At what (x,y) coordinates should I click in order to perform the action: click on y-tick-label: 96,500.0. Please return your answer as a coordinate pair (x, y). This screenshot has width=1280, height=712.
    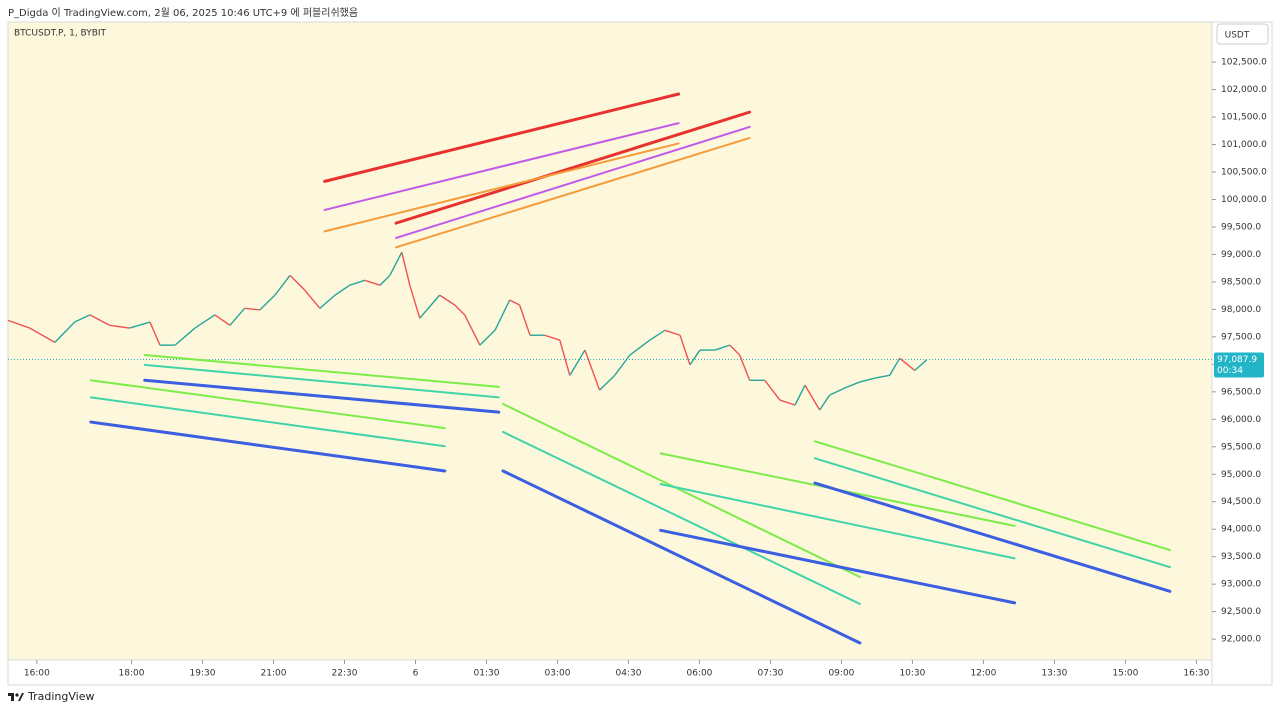
    Looking at the image, I should click on (1241, 392).